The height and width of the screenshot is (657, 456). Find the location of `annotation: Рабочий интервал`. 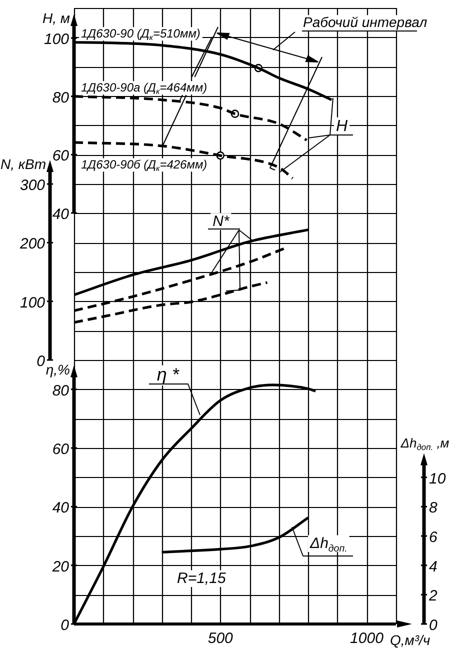

annotation: Рабочий интервал is located at coordinates (365, 22).